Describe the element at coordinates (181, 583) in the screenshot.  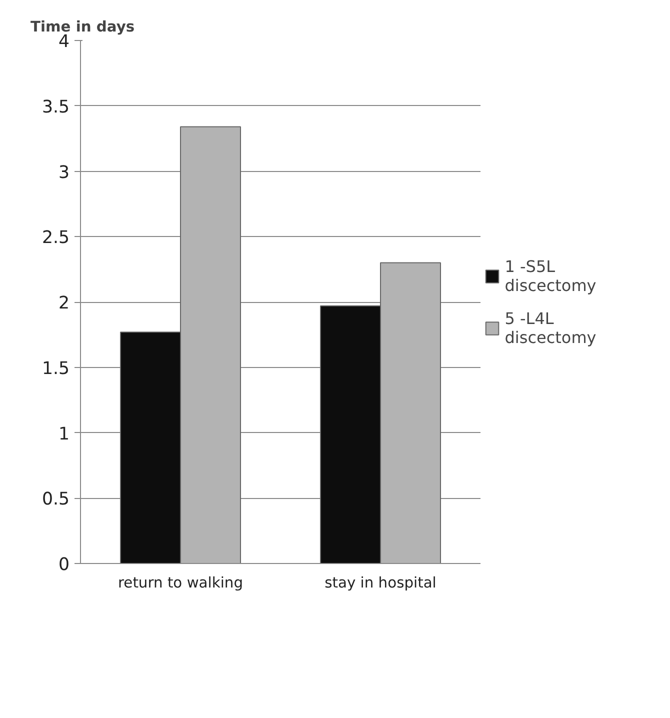
I see `x-tick-label: return to walking` at that location.